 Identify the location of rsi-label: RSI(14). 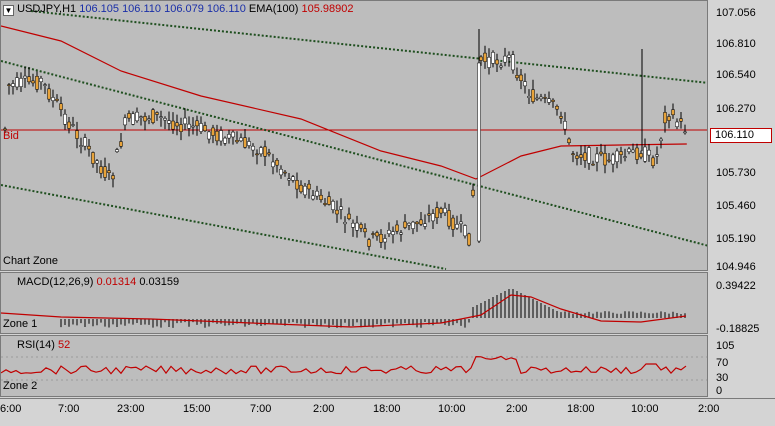
(36, 345).